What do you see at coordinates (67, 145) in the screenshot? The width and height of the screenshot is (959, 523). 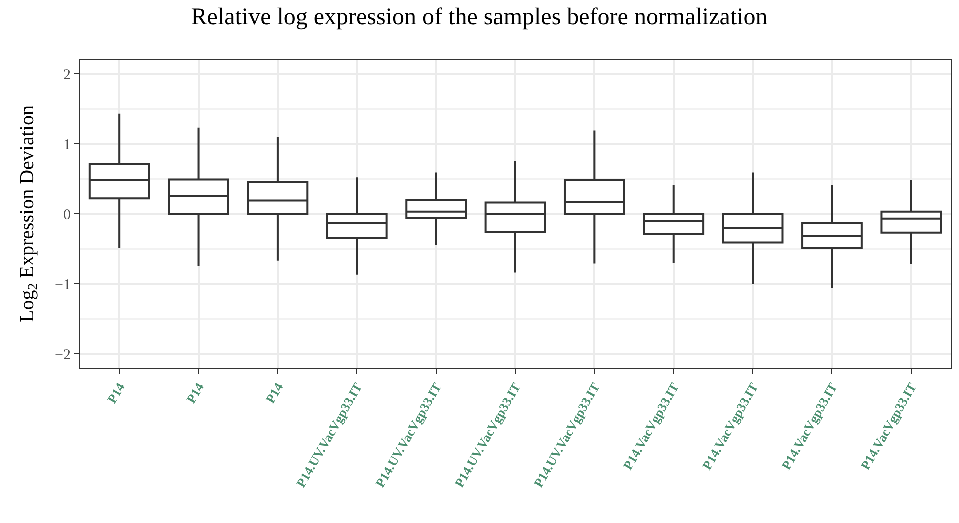 I see `y-tick-label: 1` at bounding box center [67, 145].